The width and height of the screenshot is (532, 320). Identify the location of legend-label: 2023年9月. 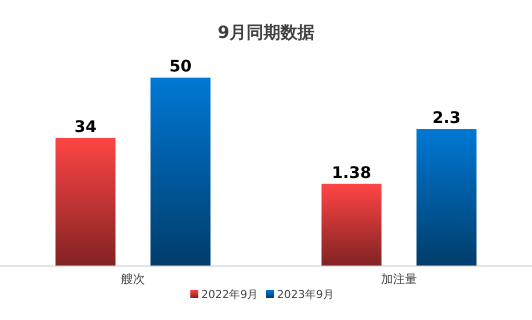
(305, 294).